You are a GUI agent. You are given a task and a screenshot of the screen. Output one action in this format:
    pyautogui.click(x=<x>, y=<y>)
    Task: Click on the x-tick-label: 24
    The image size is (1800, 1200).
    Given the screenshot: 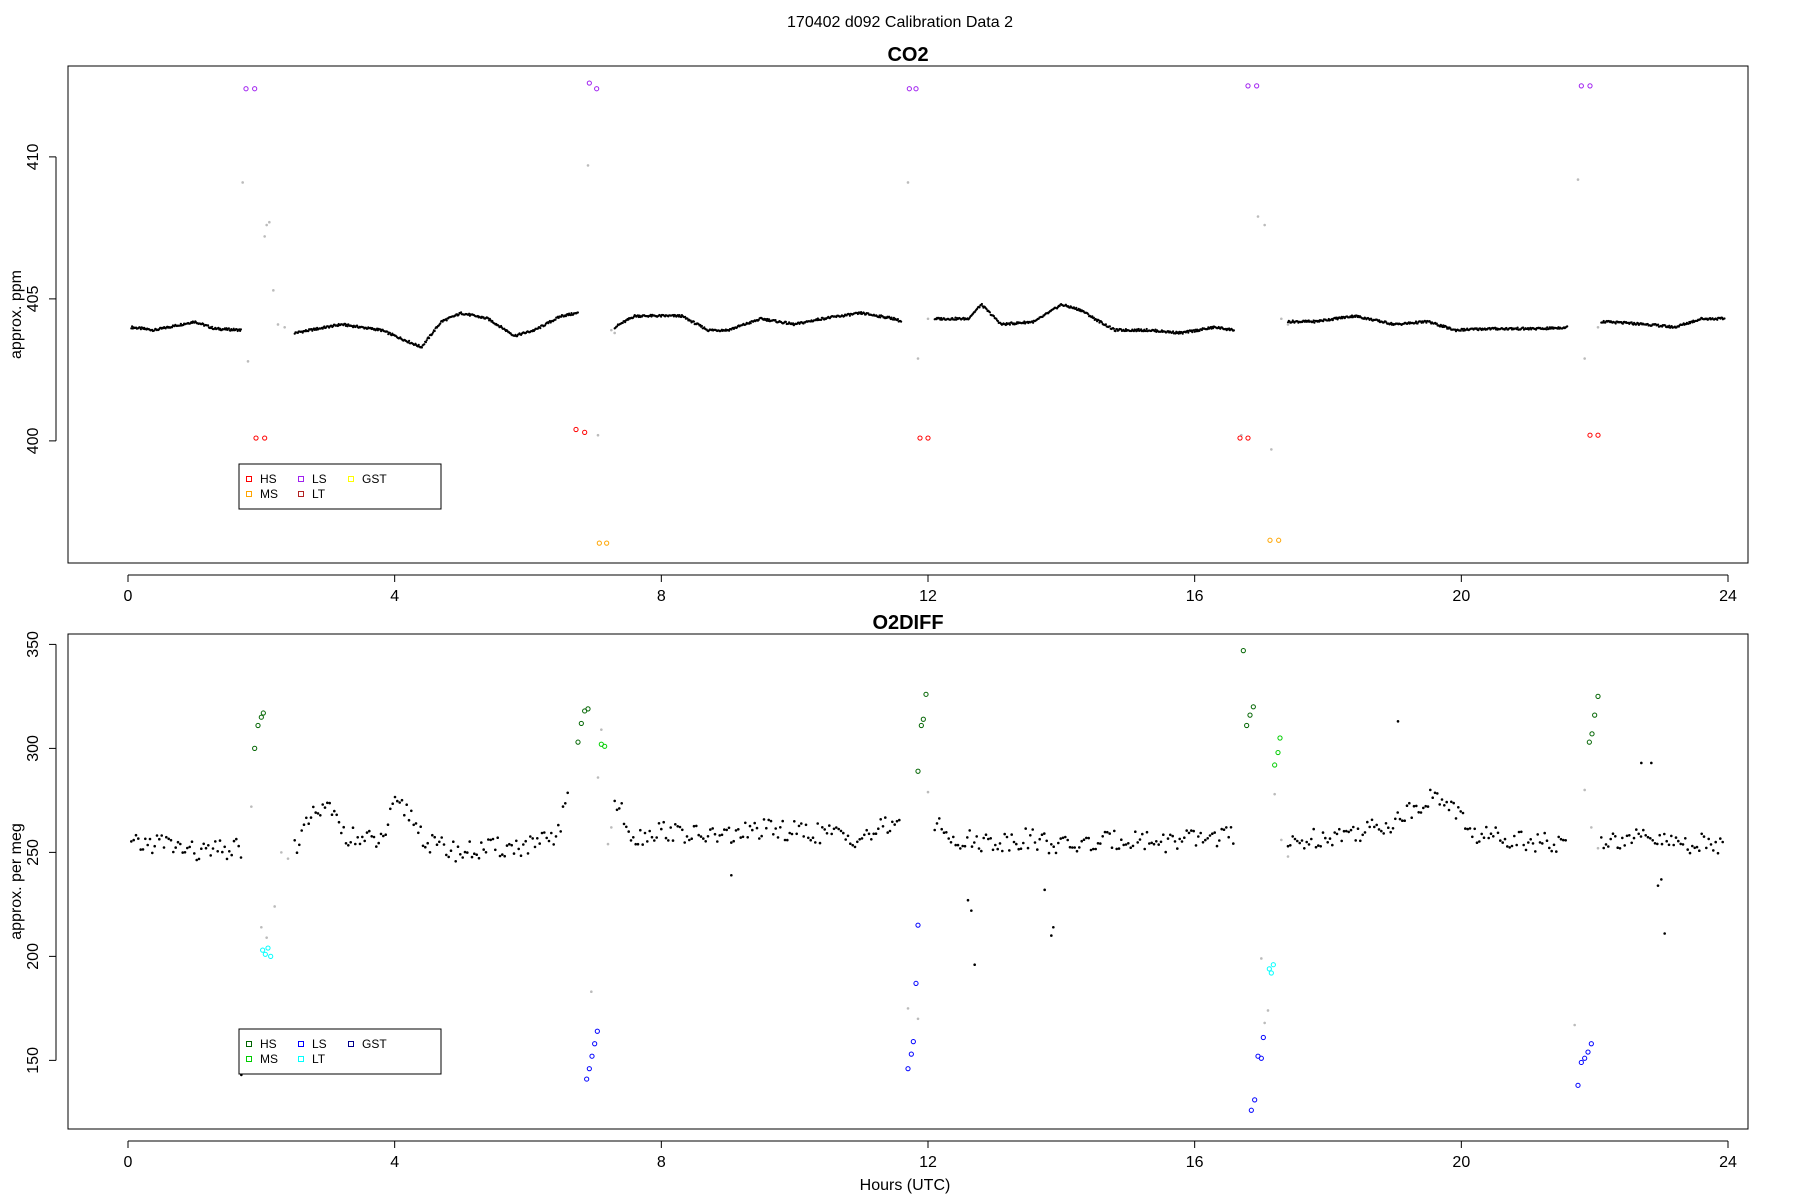 What is the action you would take?
    pyautogui.click(x=1728, y=1162)
    